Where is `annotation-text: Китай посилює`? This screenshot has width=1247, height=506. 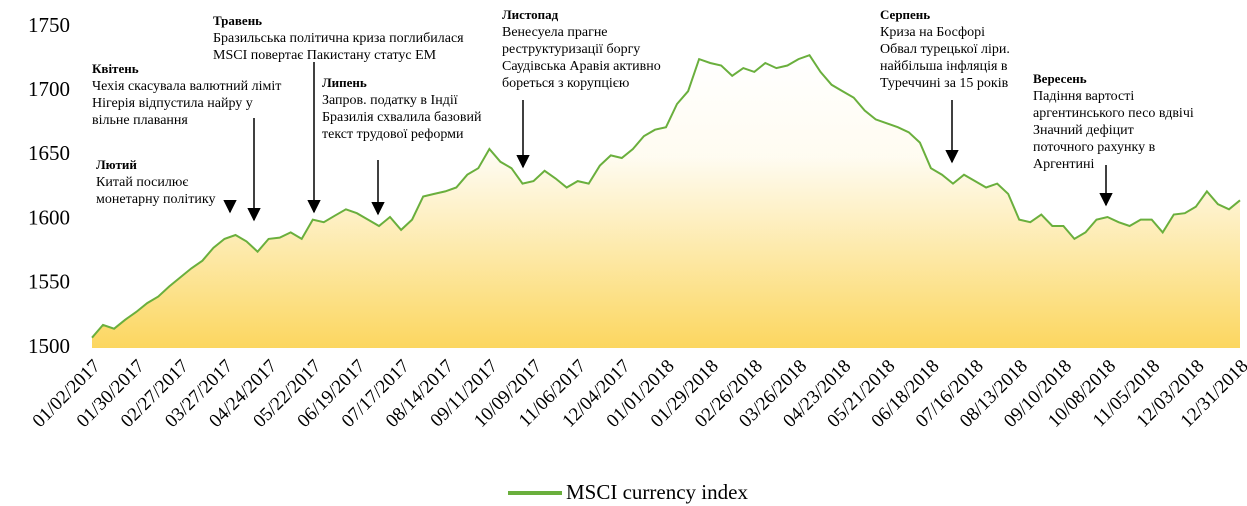
annotation-text: Китай посилює is located at coordinates (142, 182).